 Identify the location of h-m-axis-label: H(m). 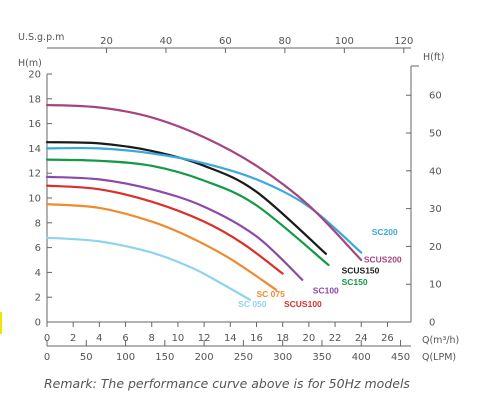
(30, 63).